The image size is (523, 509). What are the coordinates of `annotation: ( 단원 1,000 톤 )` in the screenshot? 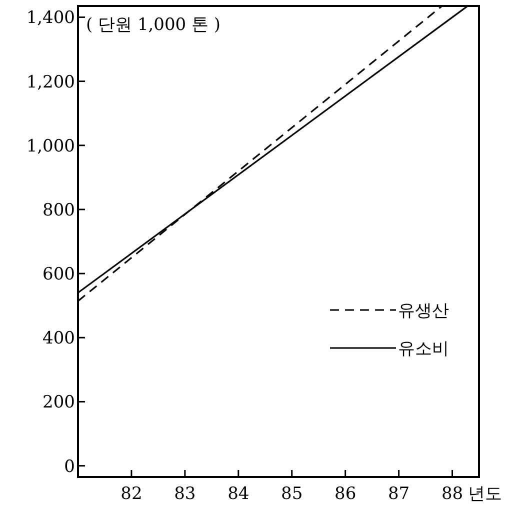 It's located at (153, 25).